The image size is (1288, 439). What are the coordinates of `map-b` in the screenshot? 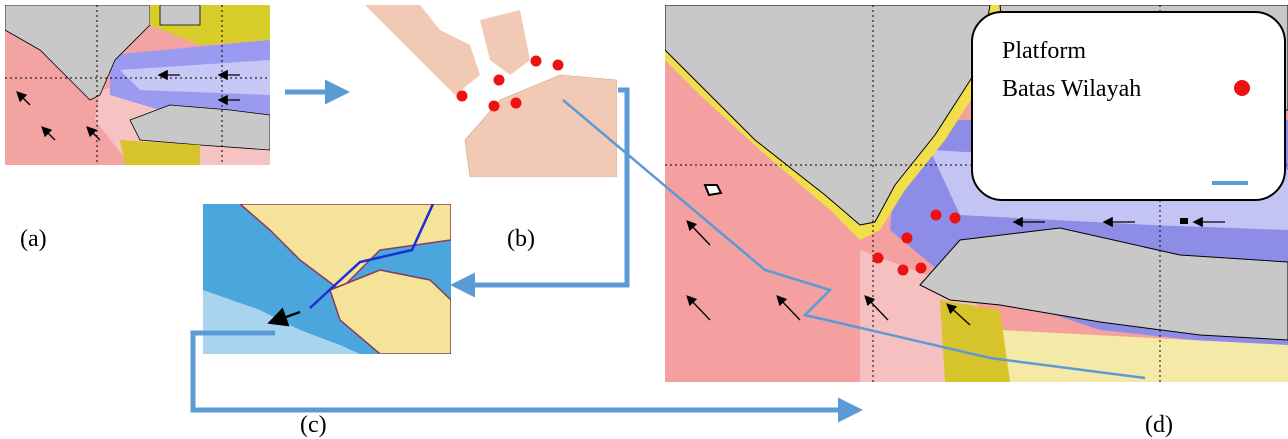 It's located at (491, 91).